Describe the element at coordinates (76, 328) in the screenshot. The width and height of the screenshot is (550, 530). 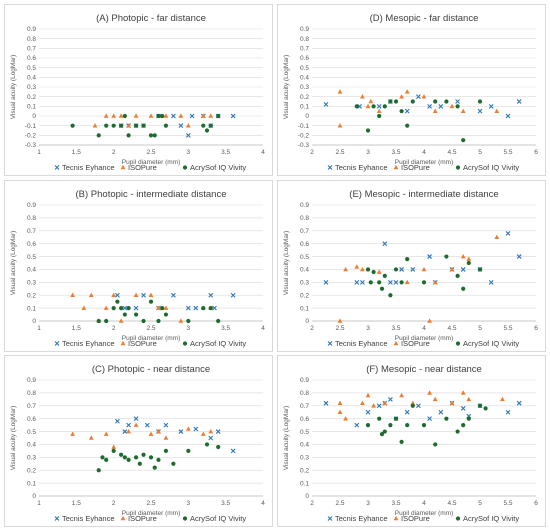
I see `chart-2-xtick-label-1: 1.5` at that location.